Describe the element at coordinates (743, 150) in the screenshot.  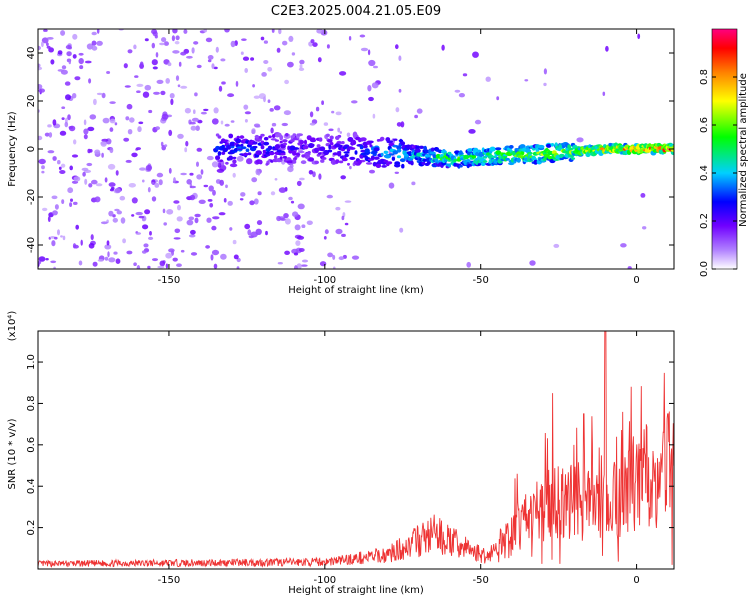
I see `colorbar-label: Normalized spectral amplitude` at that location.